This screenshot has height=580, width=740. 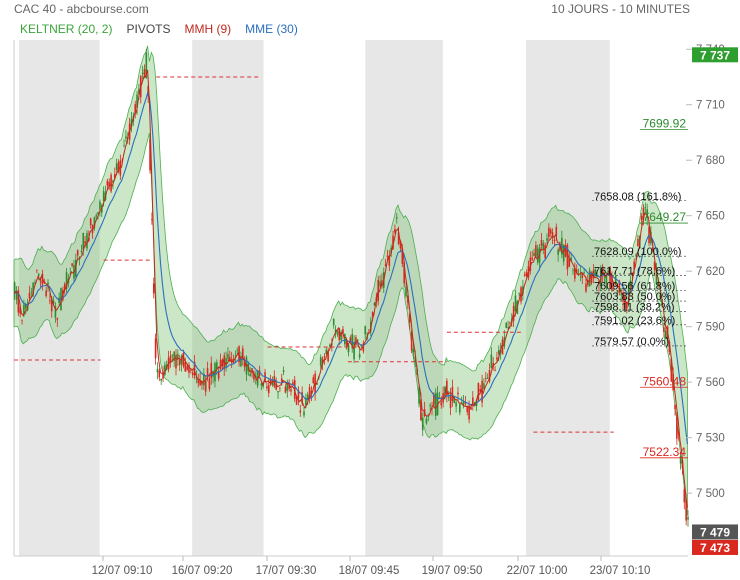 What do you see at coordinates (452, 571) in the screenshot?
I see `x-tick-label: 19/07 09:50` at bounding box center [452, 571].